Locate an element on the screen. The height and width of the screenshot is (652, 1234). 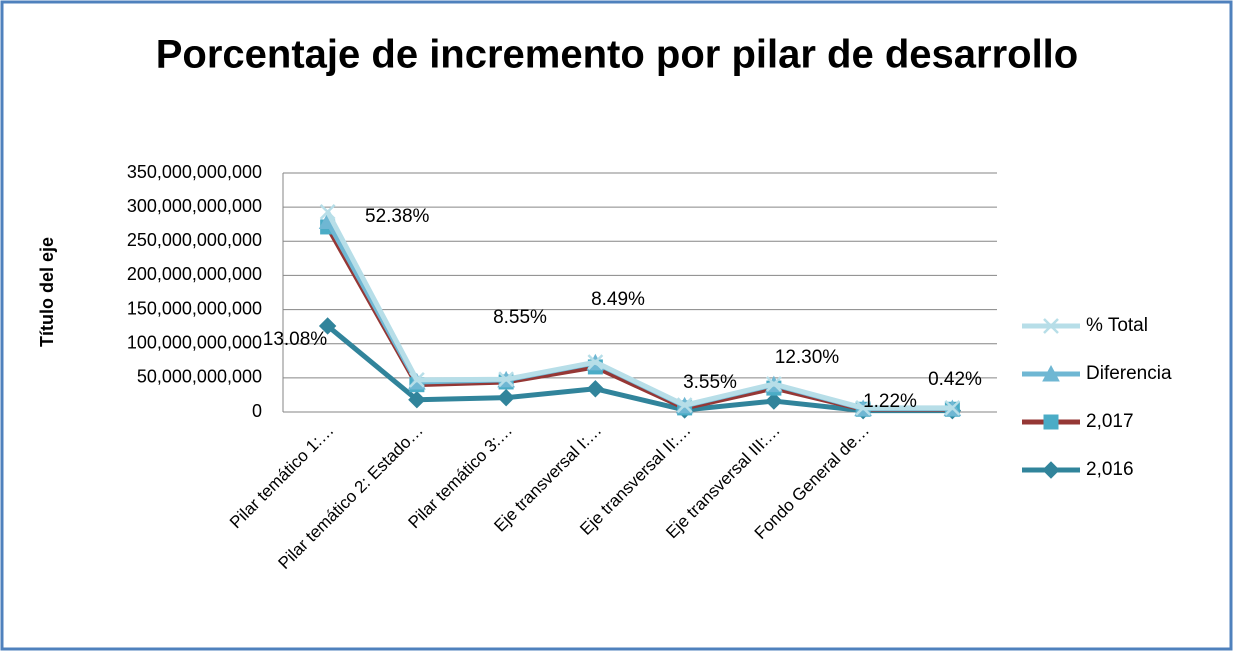
y-tick-label: 0 is located at coordinates (257, 411).